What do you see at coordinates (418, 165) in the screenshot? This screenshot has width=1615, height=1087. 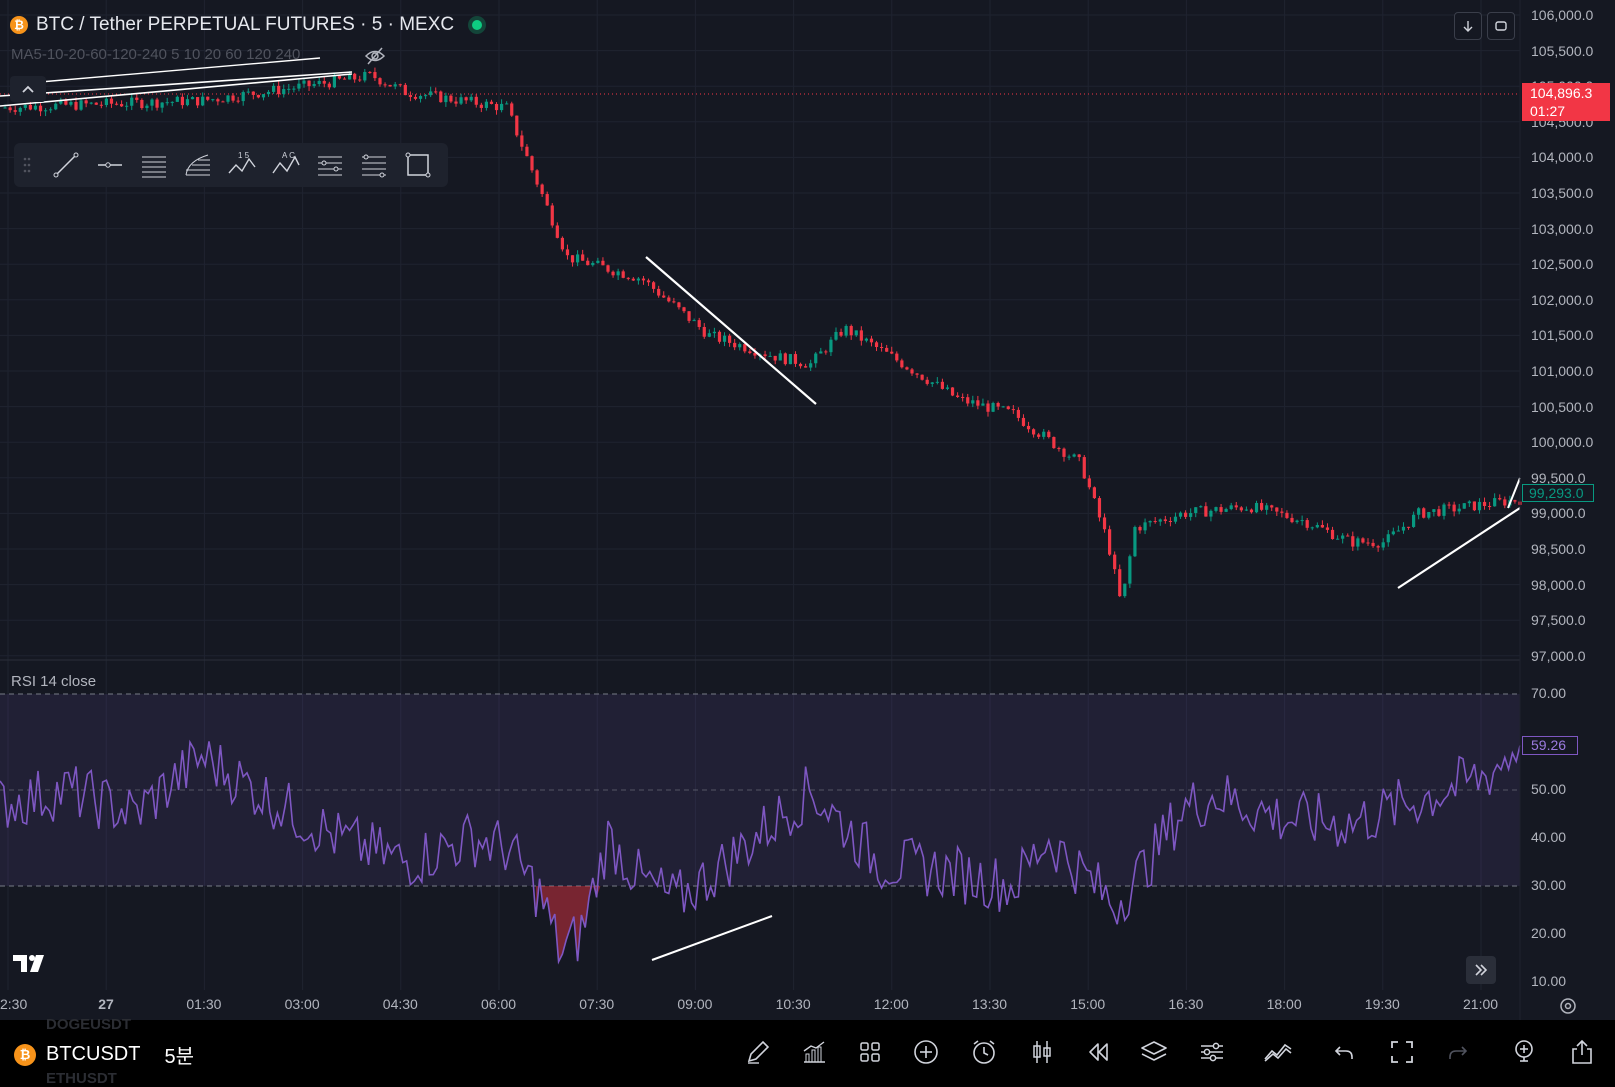 I see `rectangle-tool` at bounding box center [418, 165].